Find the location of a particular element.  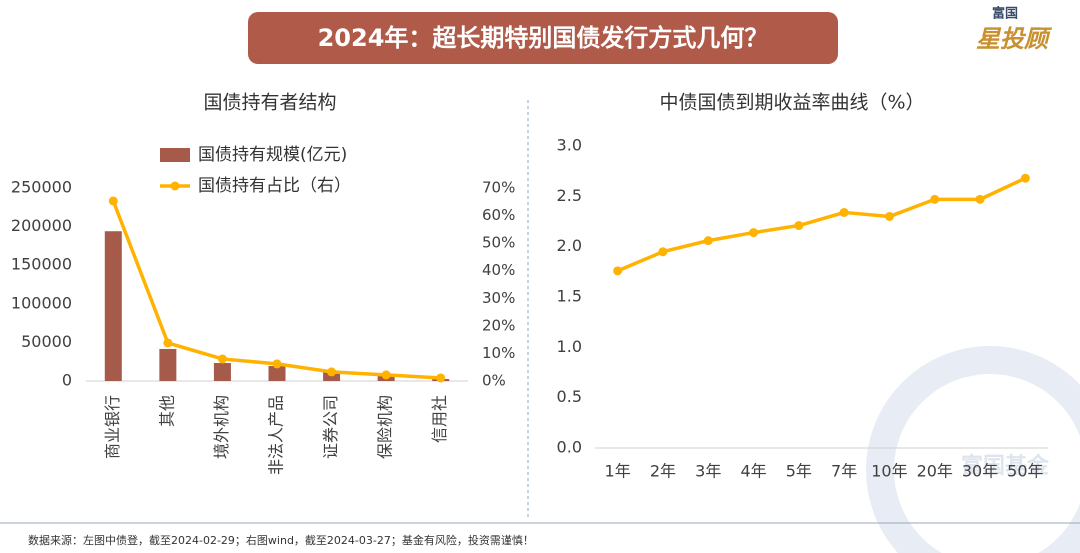

y-tick-label: 50000 is located at coordinates (46, 341).